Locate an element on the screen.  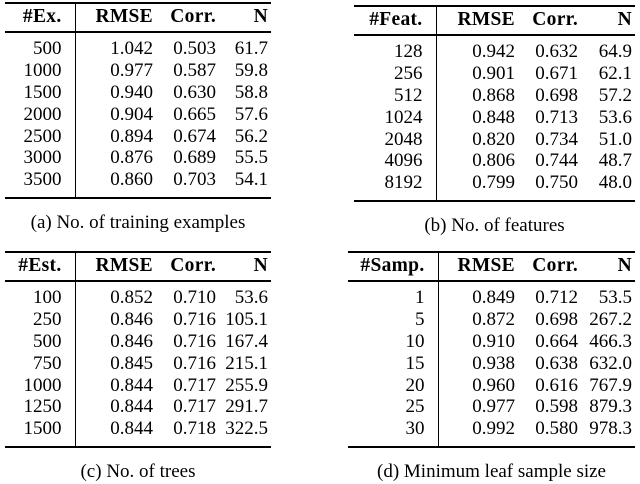
param-column-header: #Samp. is located at coordinates (393, 267).